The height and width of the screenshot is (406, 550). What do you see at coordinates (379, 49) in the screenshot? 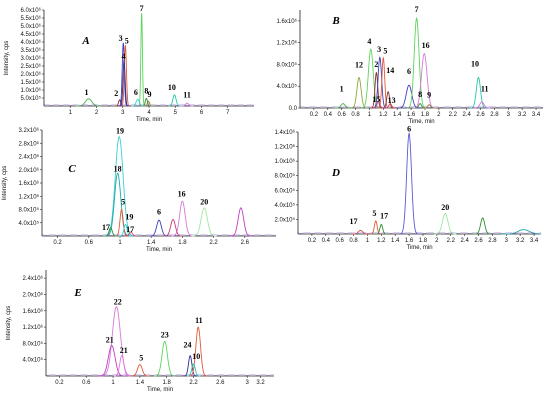
I see `peak-label: 3` at bounding box center [379, 49].